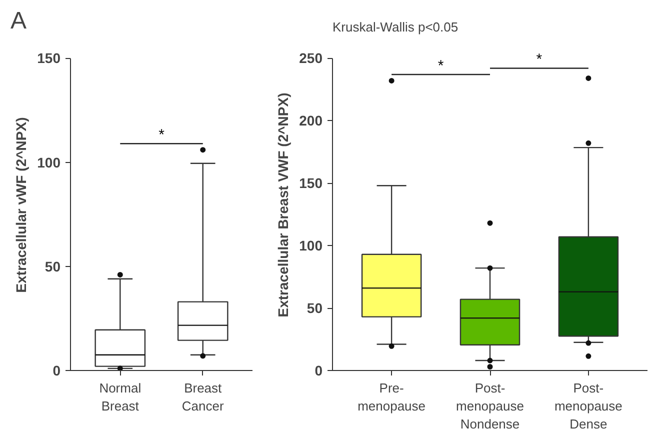 The height and width of the screenshot is (448, 659). Describe the element at coordinates (311, 120) in the screenshot. I see `y-tick-label: 200` at that location.